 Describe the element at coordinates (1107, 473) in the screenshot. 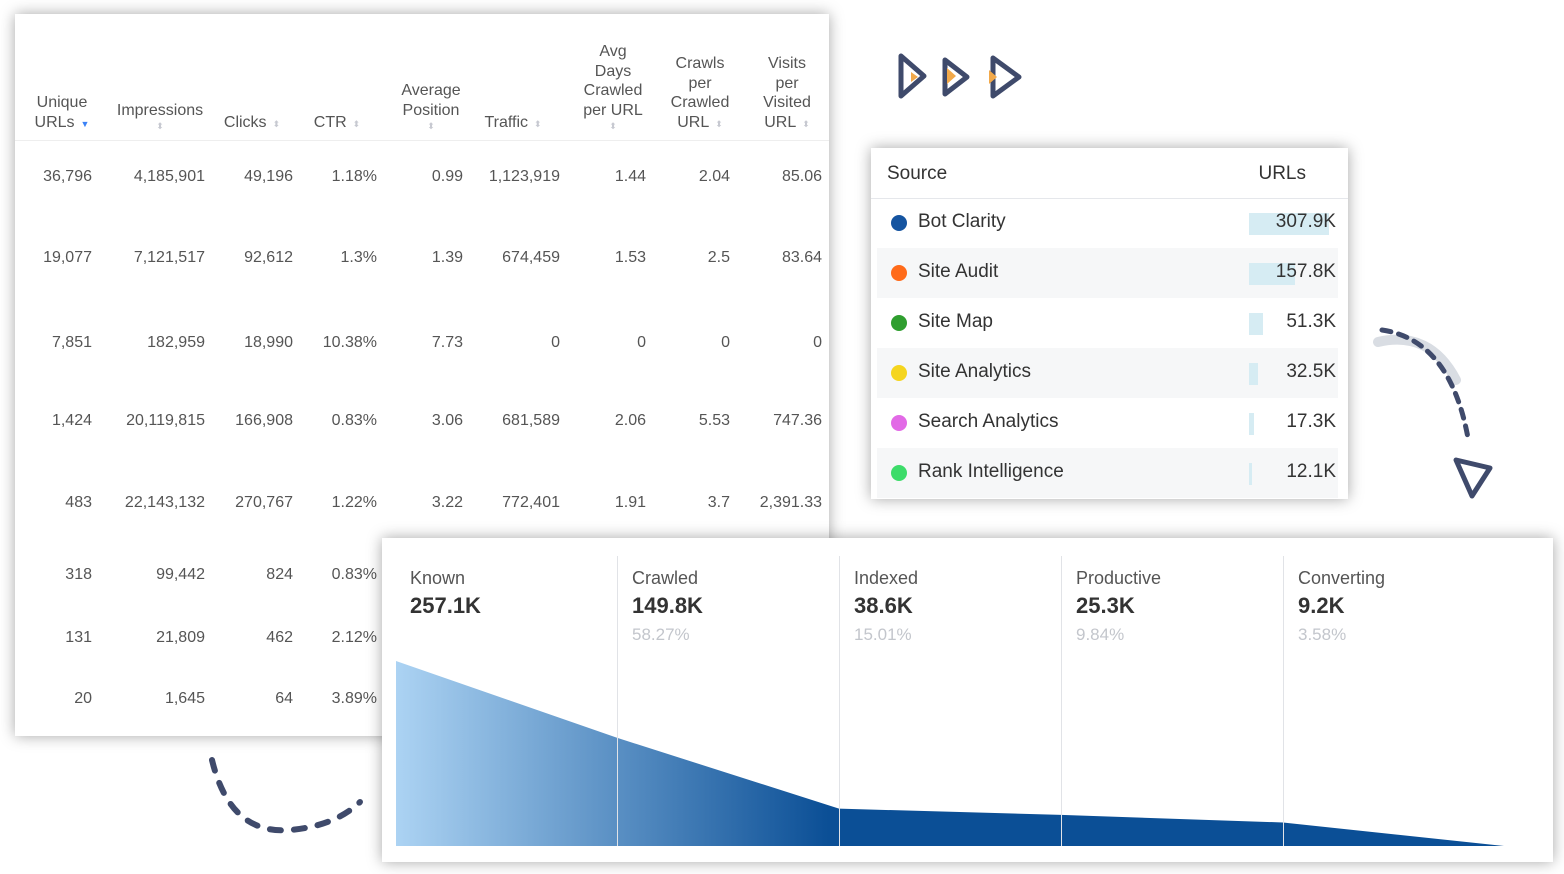

I see `source-row: Rank Intelligence 12.1K` at that location.